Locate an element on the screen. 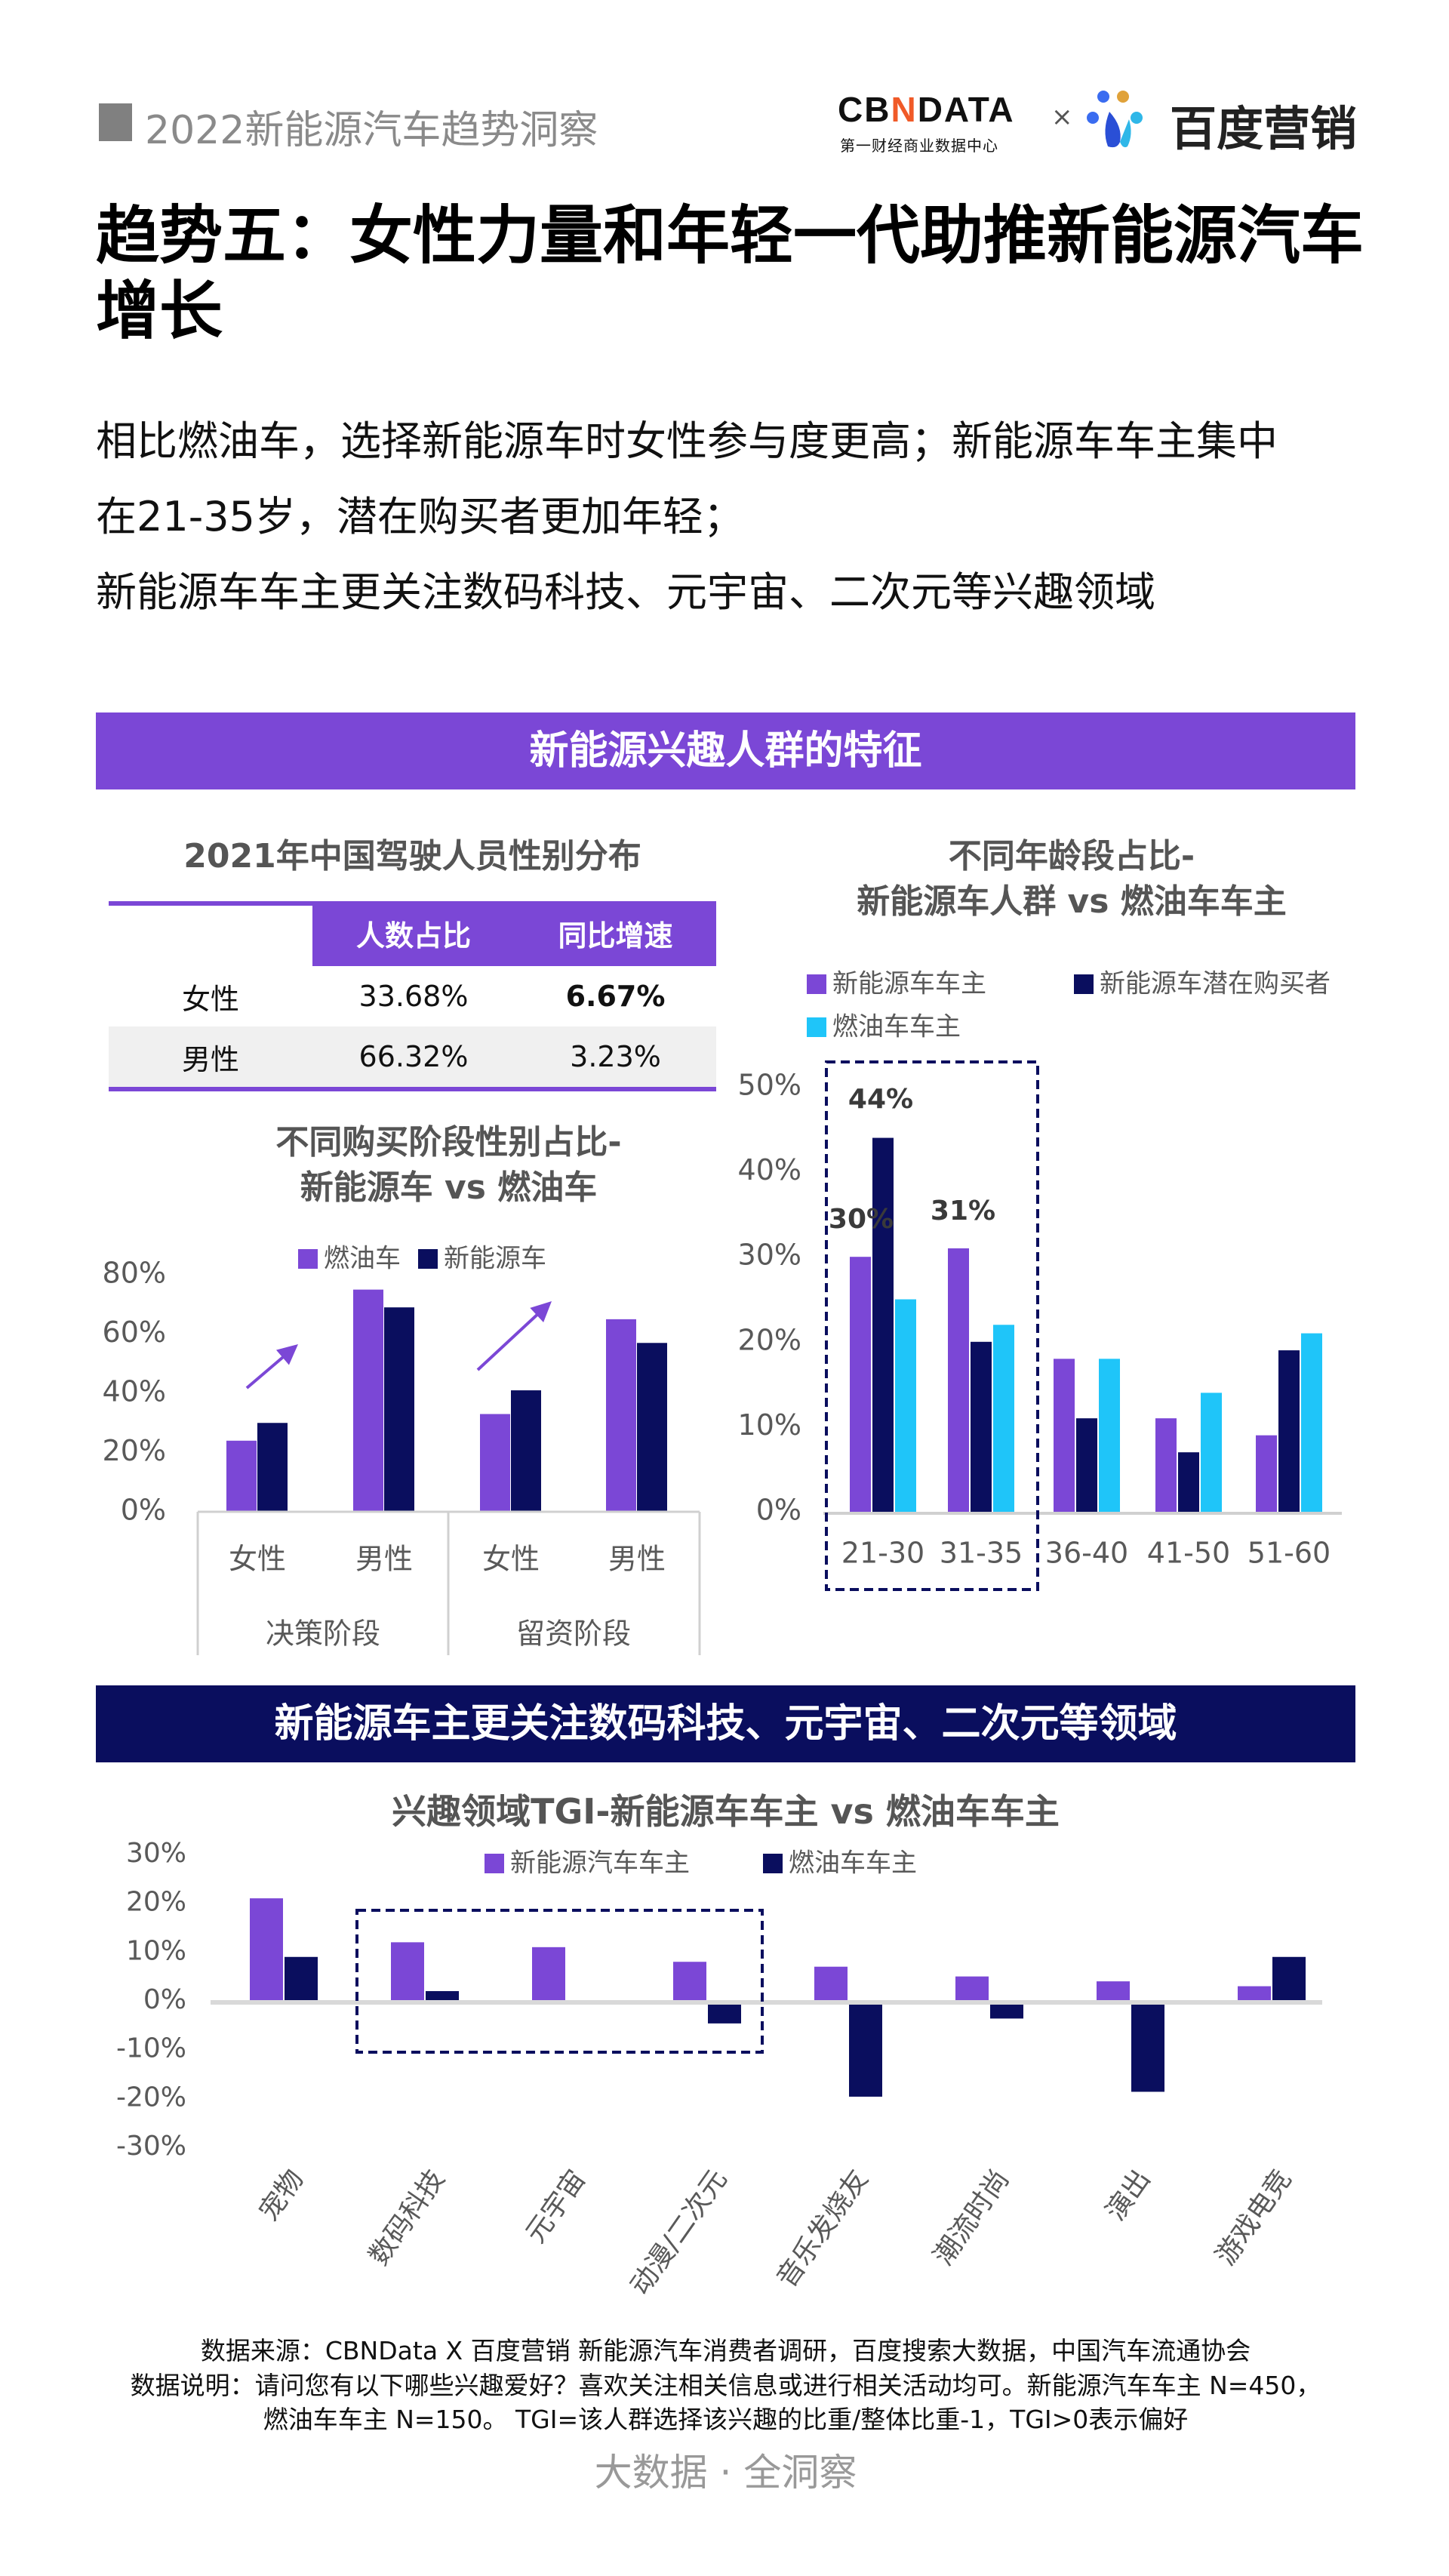 This screenshot has height=2576, width=1449. growth-cell: 3.23% is located at coordinates (615, 1056).